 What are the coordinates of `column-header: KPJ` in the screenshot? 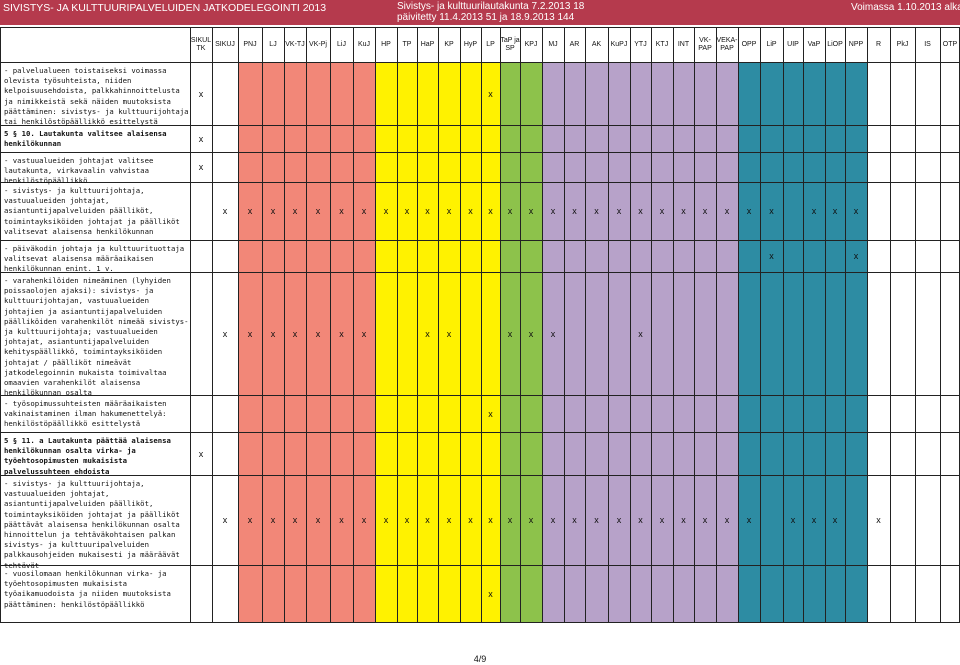 It's located at (531, 44).